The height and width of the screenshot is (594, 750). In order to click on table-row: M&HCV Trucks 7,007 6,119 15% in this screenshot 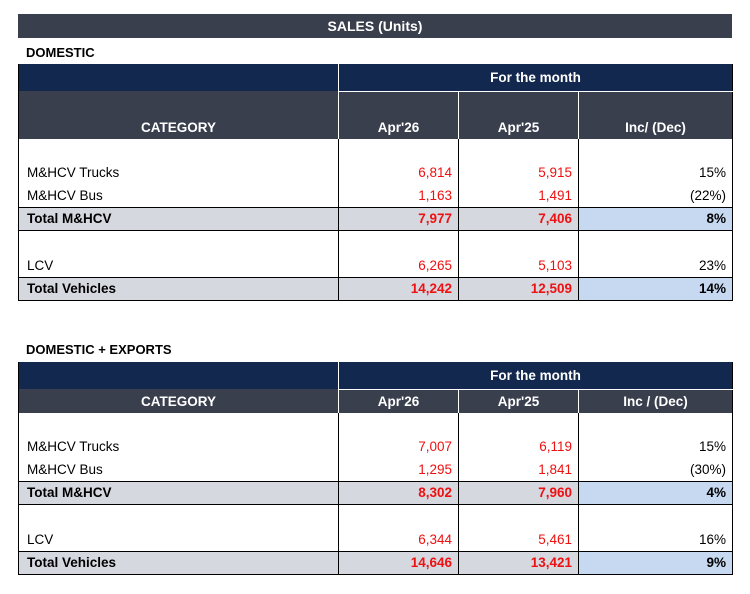, I will do `click(376, 446)`.